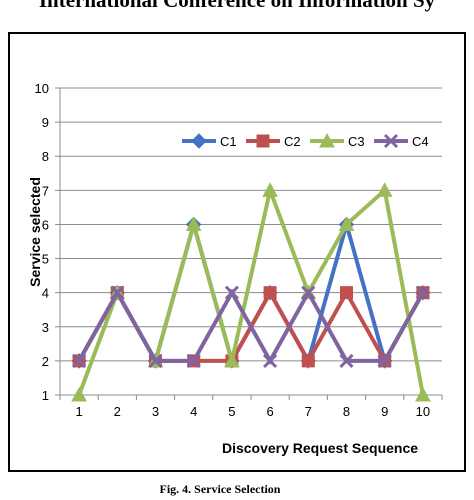 The height and width of the screenshot is (500, 474). What do you see at coordinates (337, 140) in the screenshot?
I see `legend-item-c3: C3` at bounding box center [337, 140].